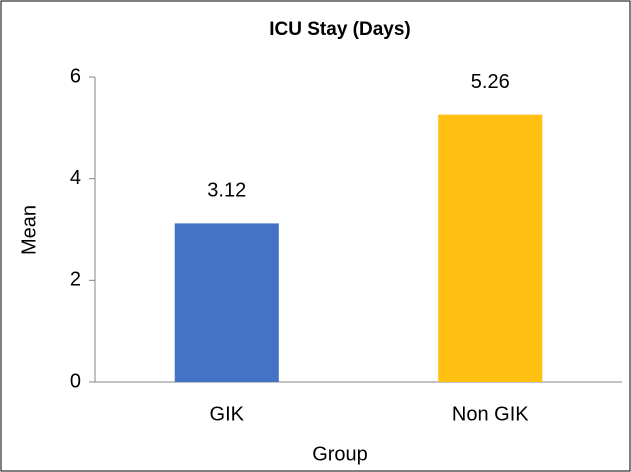 The image size is (631, 472). Describe the element at coordinates (75, 178) in the screenshot. I see `y-tick-label: 4` at that location.